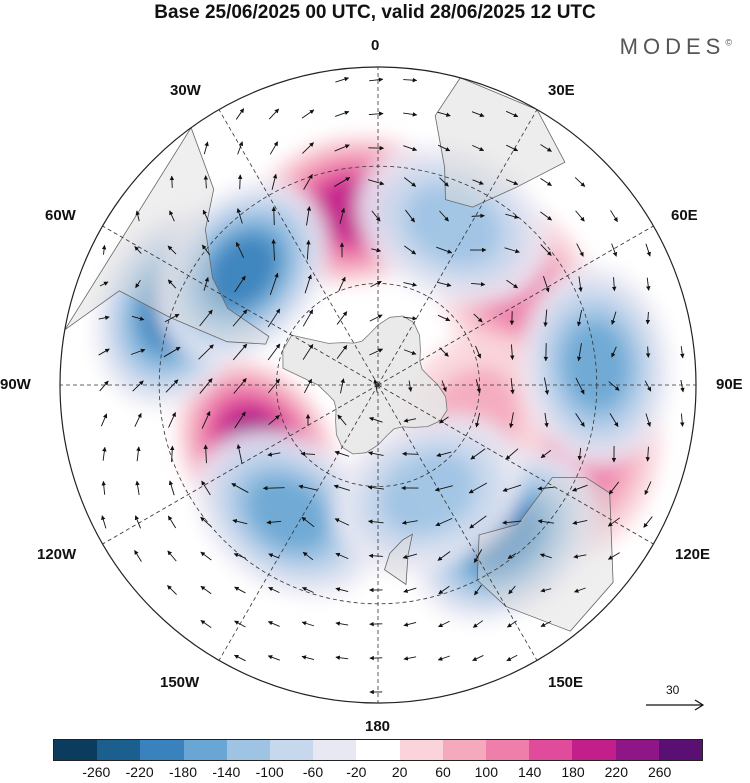  I want to click on south-america-land, so click(167, 235).